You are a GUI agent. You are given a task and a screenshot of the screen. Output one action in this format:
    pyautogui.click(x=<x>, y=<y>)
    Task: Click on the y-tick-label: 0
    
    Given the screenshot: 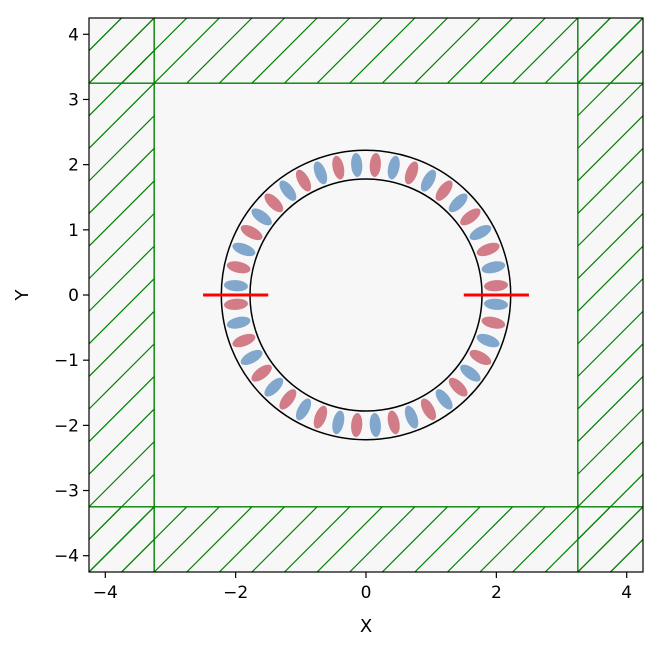 What is the action you would take?
    pyautogui.click(x=73, y=296)
    